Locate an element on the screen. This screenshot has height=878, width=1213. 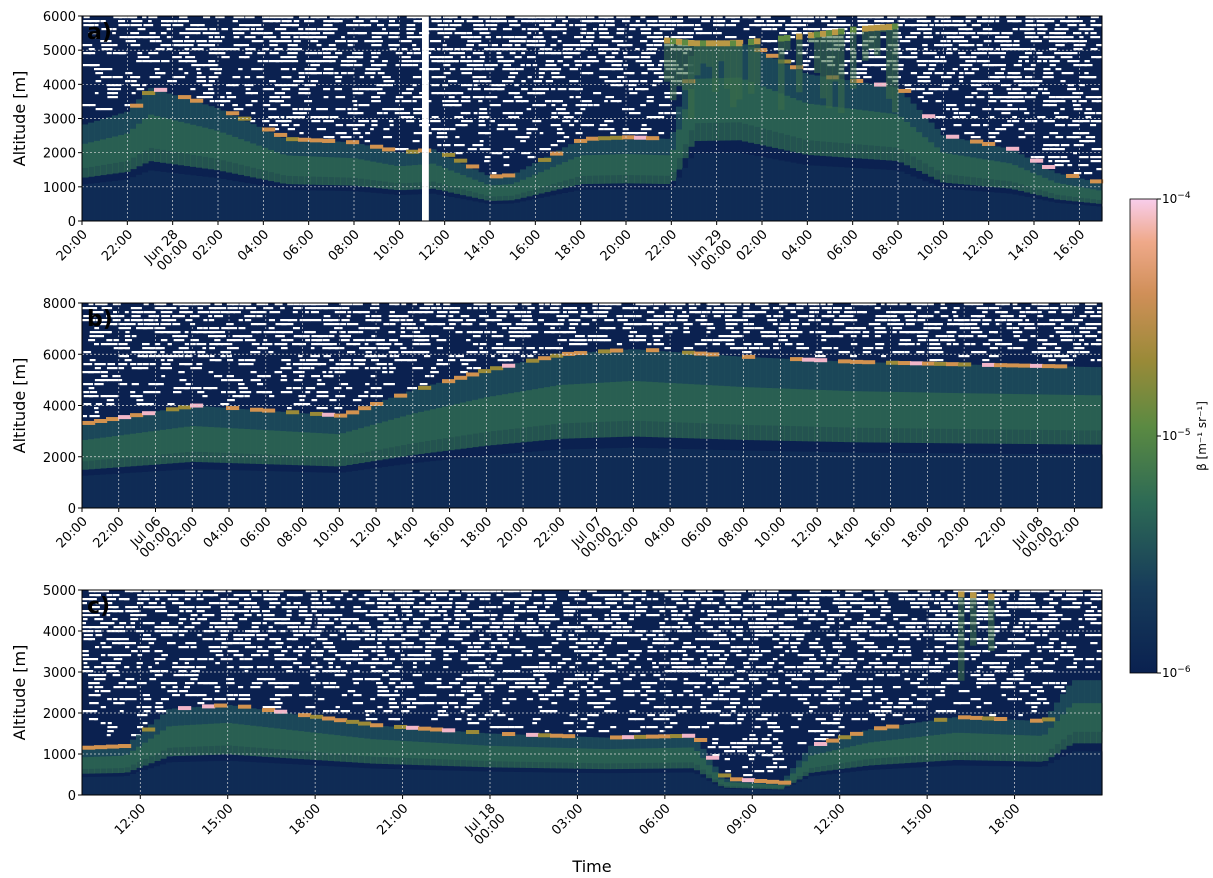
colorbar-tick-label: 10⁻⁴ is located at coordinates (1176, 198).